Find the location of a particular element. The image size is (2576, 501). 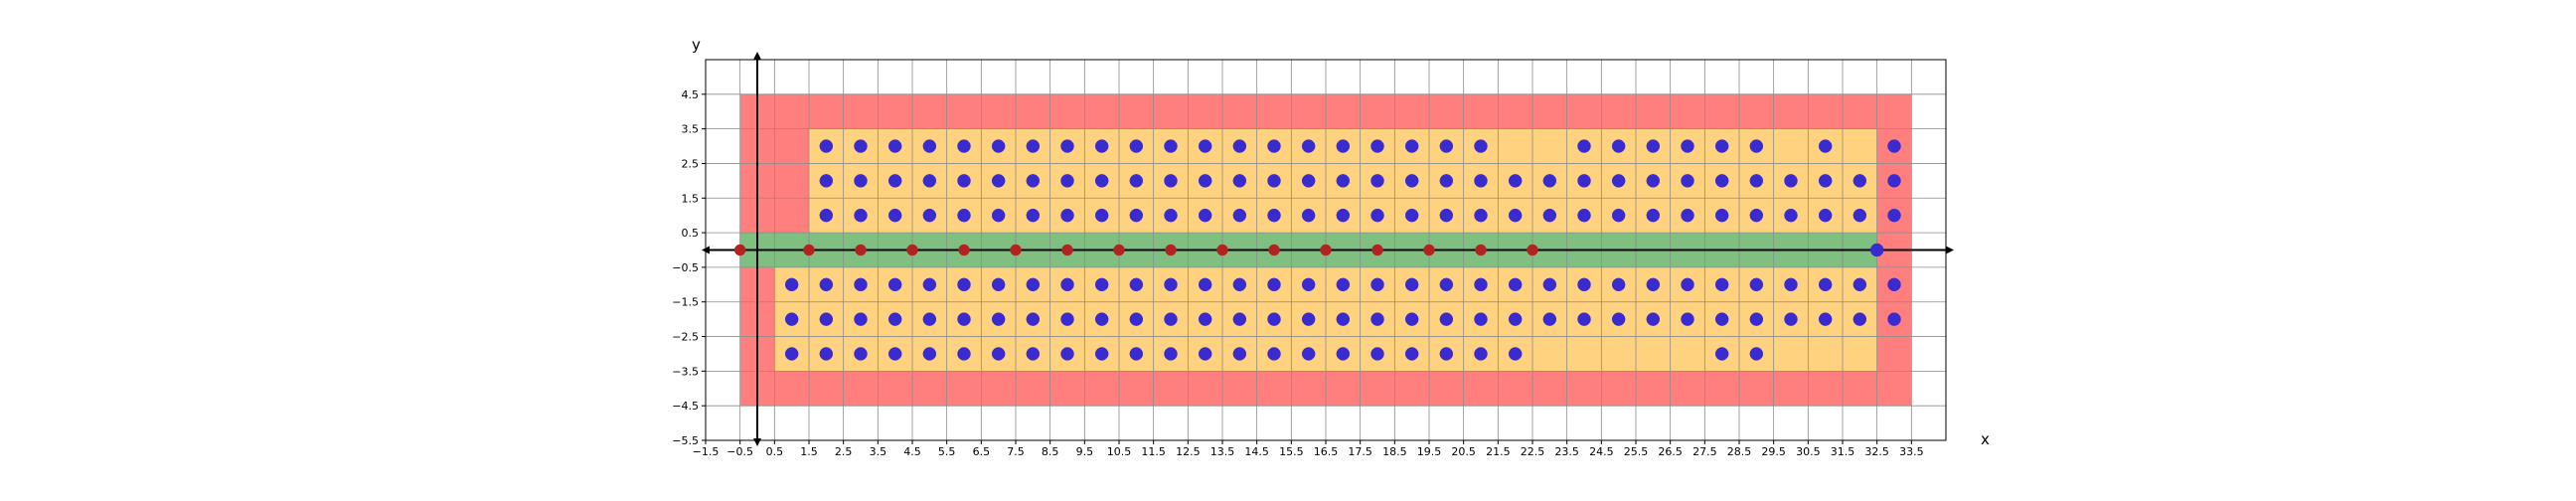

x-tick-label: 28.5 is located at coordinates (1739, 451).